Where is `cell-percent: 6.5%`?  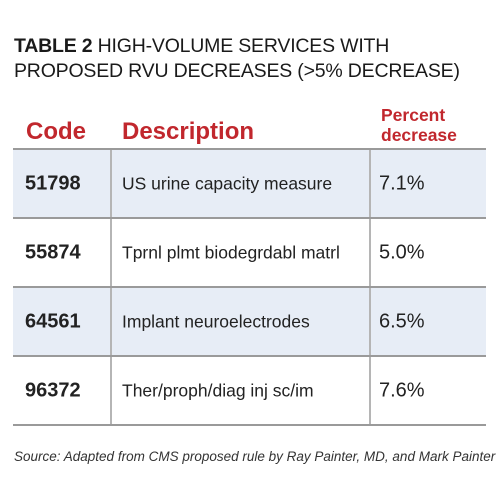 cell-percent: 6.5% is located at coordinates (402, 321).